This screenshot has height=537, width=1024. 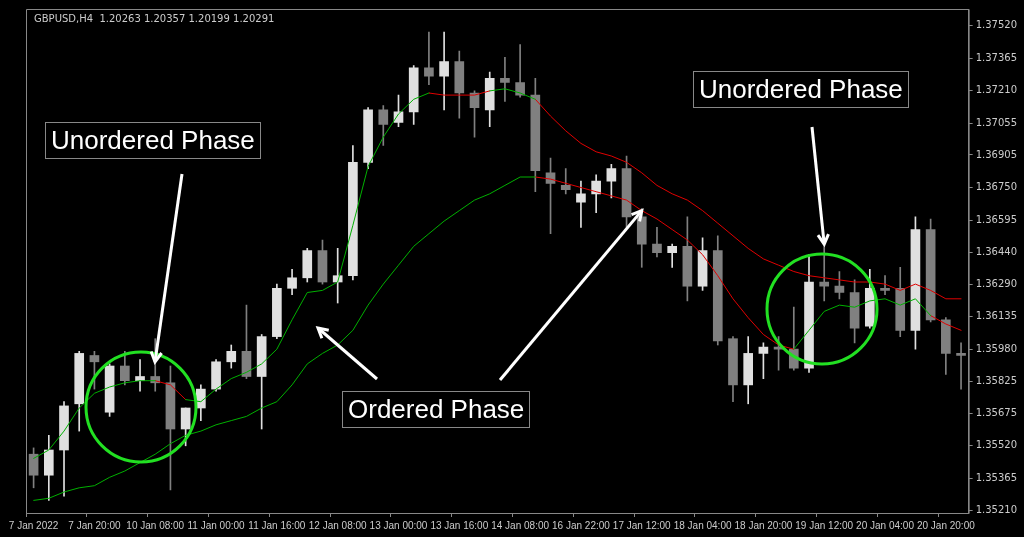 I want to click on y-tick-label: 1.37210, so click(x=996, y=90).